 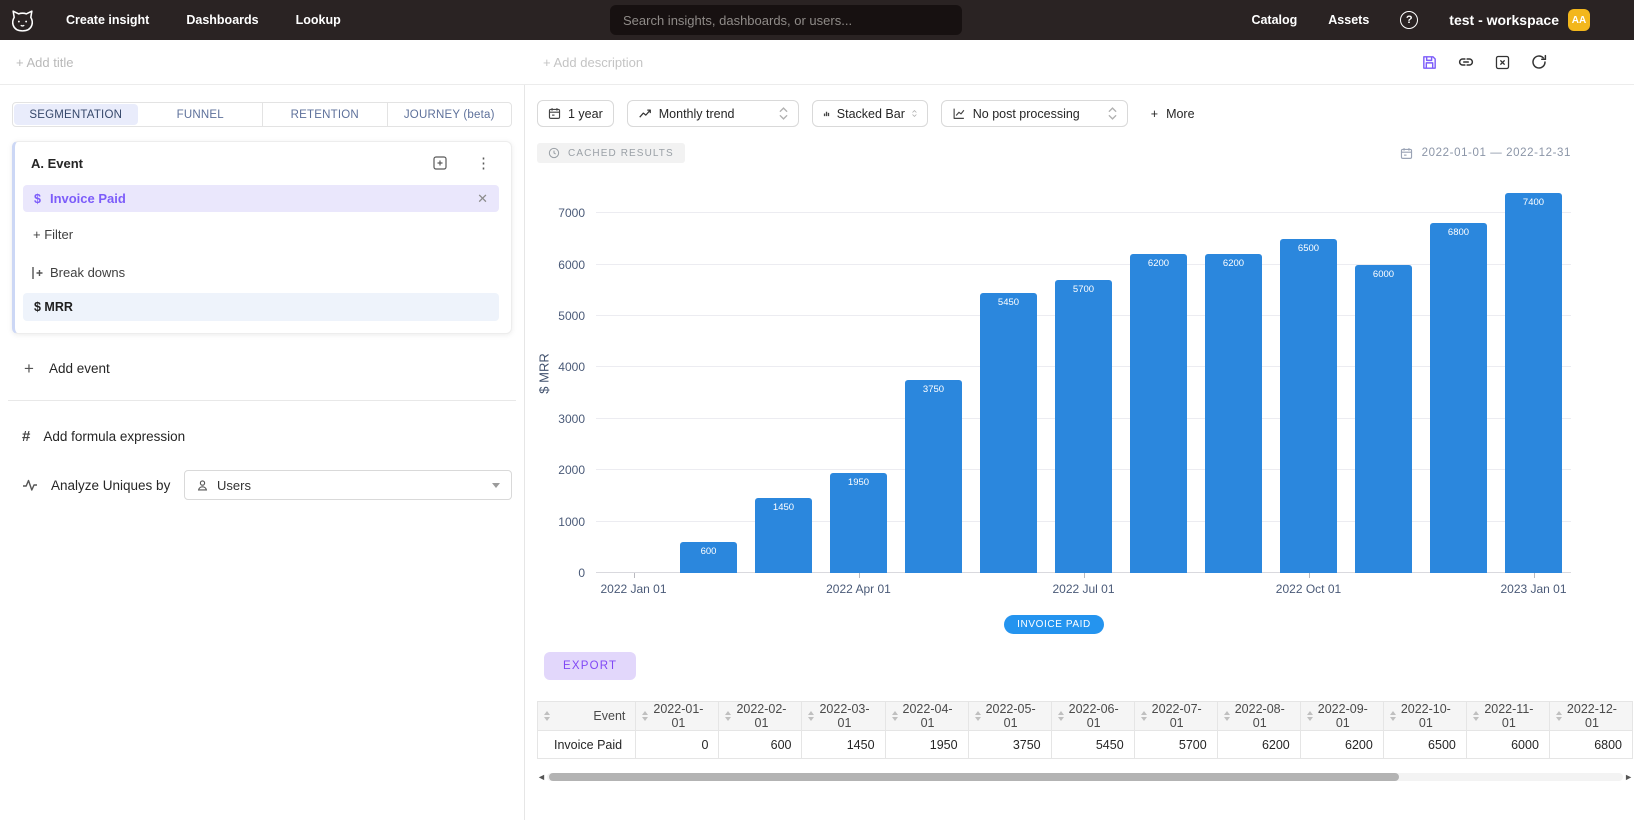 I want to click on aggregation-row: $ MRR, so click(x=261, y=307).